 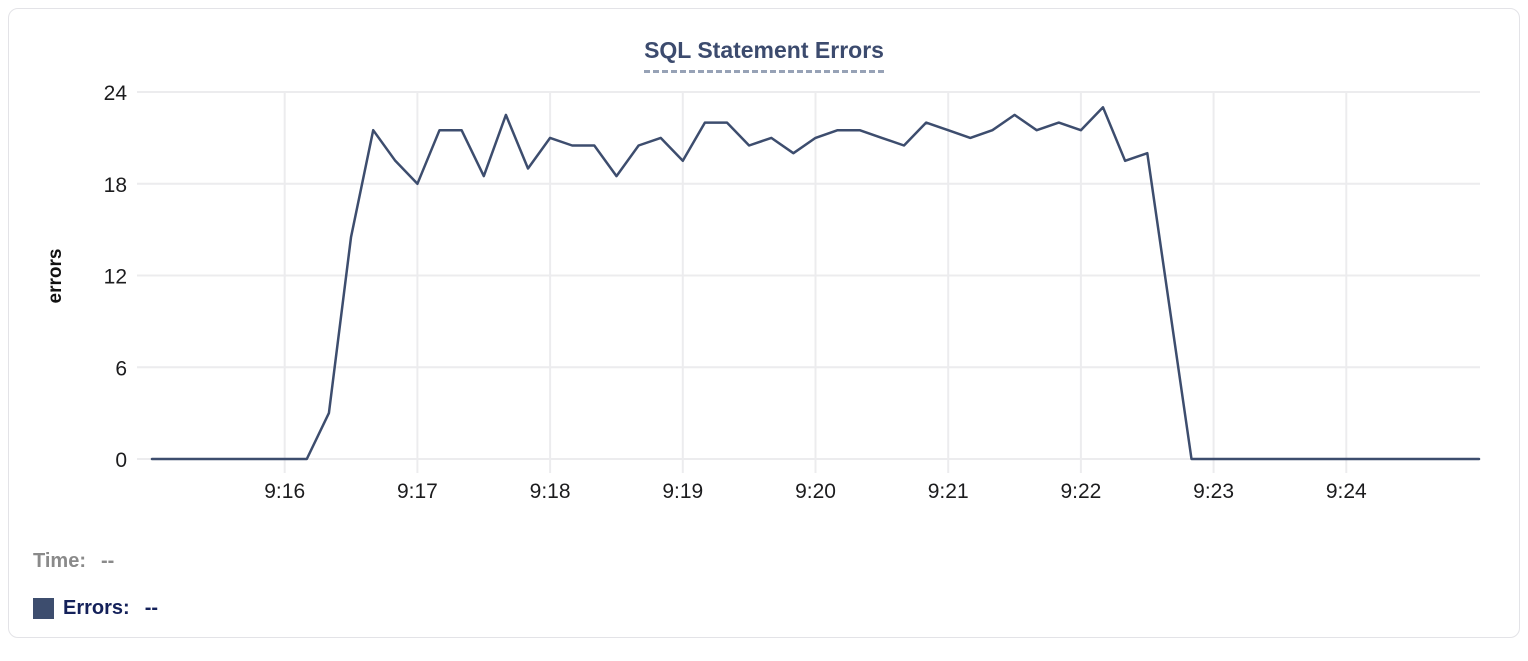 I want to click on x-tick-label: 9:20, so click(x=815, y=491).